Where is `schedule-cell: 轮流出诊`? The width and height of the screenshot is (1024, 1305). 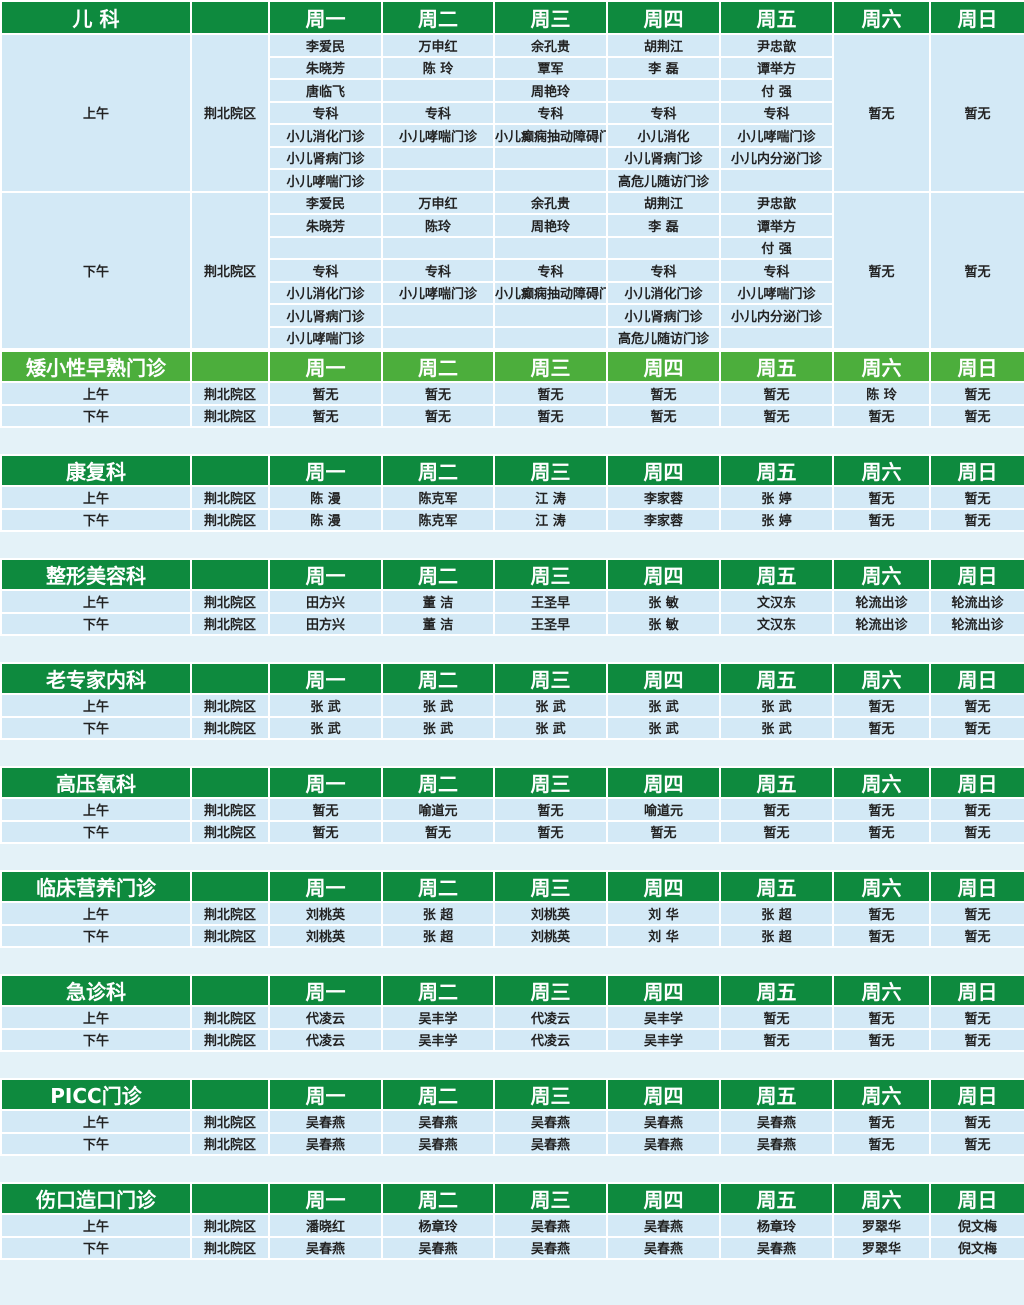 schedule-cell: 轮流出诊 is located at coordinates (881, 623).